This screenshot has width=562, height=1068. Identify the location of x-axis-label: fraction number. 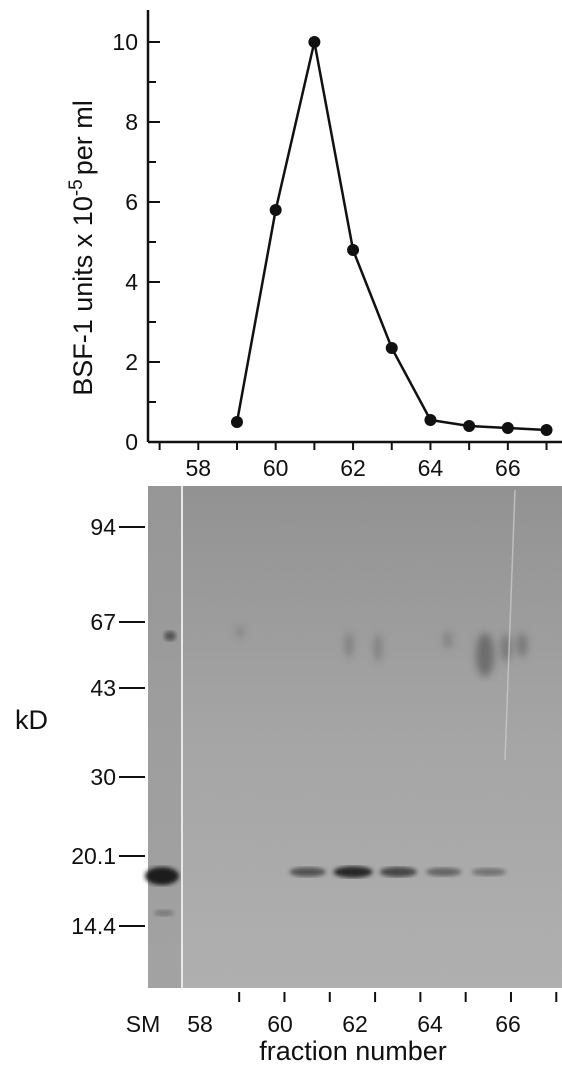
(353, 1051).